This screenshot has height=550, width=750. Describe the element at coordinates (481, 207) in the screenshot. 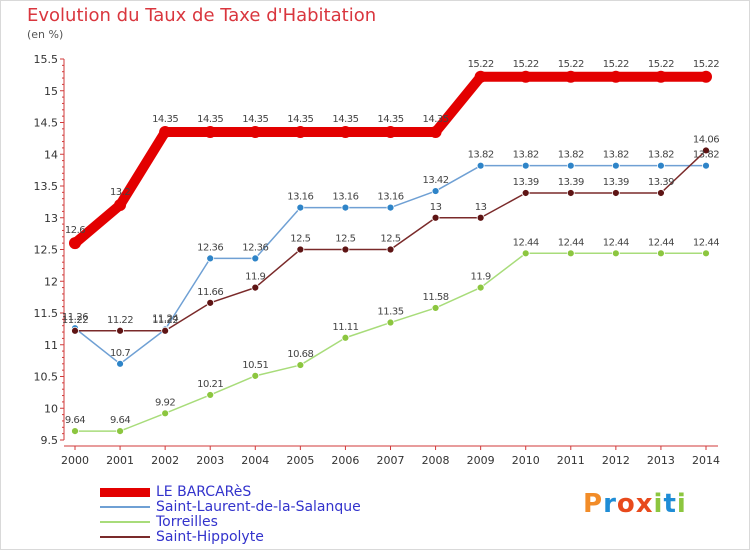

I see `data-label: 13` at that location.